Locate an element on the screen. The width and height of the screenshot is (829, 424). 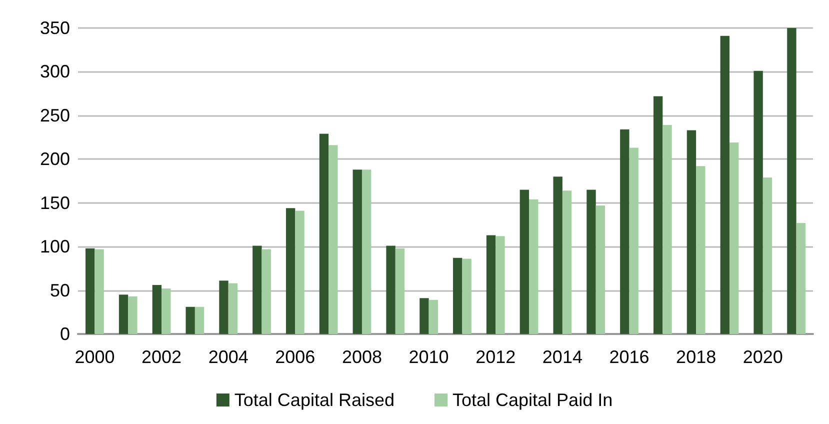
y-tick-label: 250 is located at coordinates (55, 115).